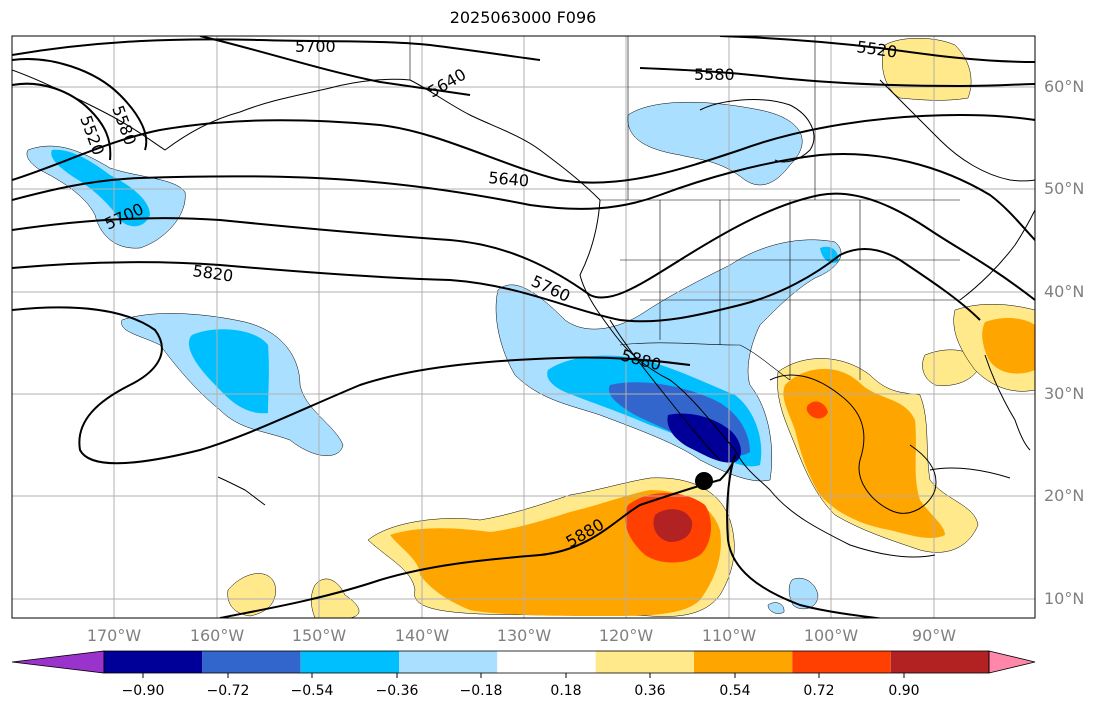 The image size is (1105, 712). Describe the element at coordinates (217, 635) in the screenshot. I see `lon-label: 160°W` at that location.